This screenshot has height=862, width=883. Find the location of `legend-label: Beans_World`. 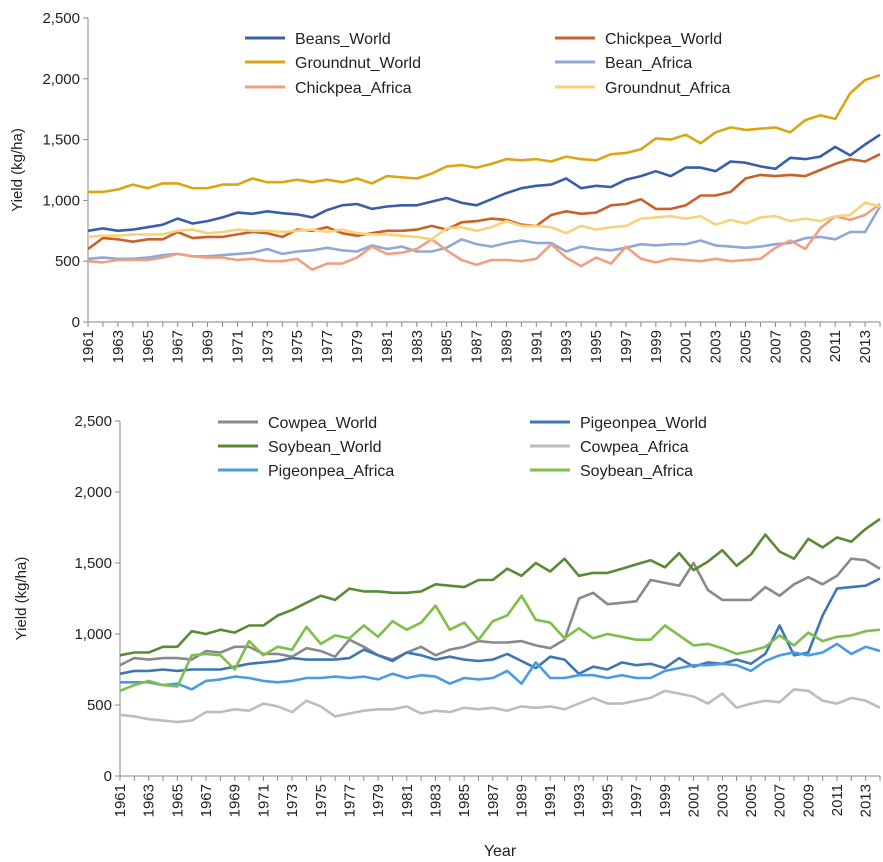

legend-label: Beans_World is located at coordinates (343, 39).